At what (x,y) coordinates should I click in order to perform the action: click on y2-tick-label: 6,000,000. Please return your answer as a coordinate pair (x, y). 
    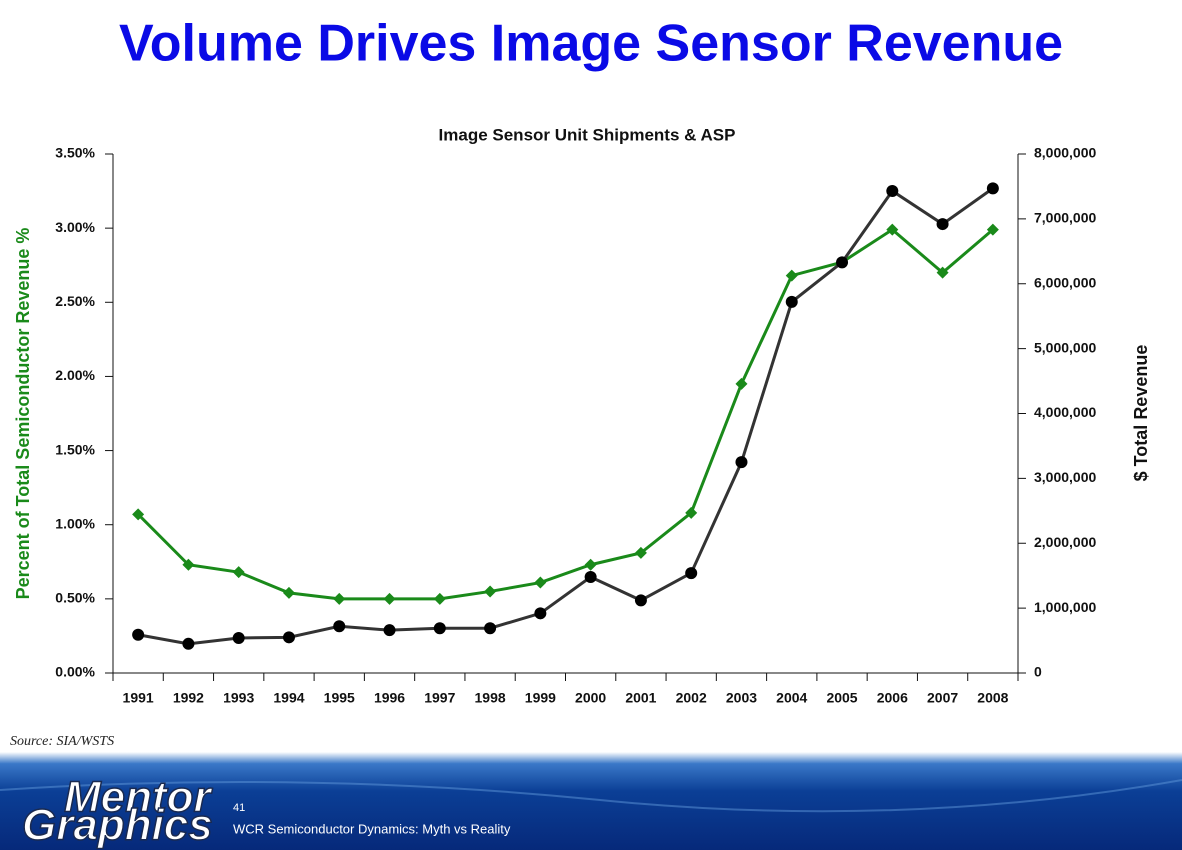
    Looking at the image, I should click on (1065, 282).